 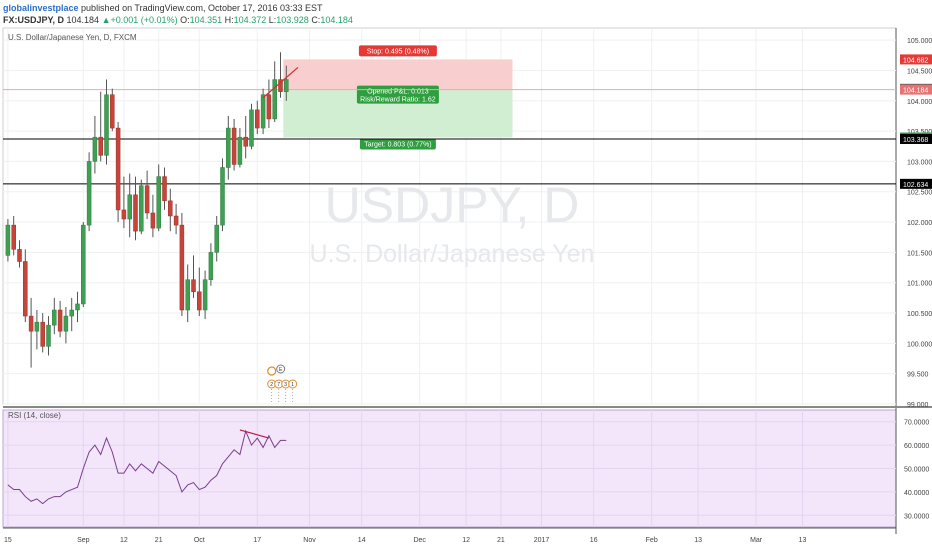 I want to click on stop-label-text: Stop: 0.495 (0.48%), so click(x=398, y=51).